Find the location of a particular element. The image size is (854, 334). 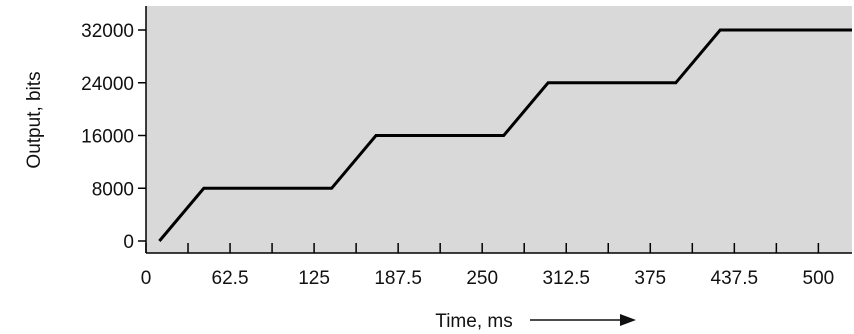

y-tick-label: 0 is located at coordinates (128, 242).